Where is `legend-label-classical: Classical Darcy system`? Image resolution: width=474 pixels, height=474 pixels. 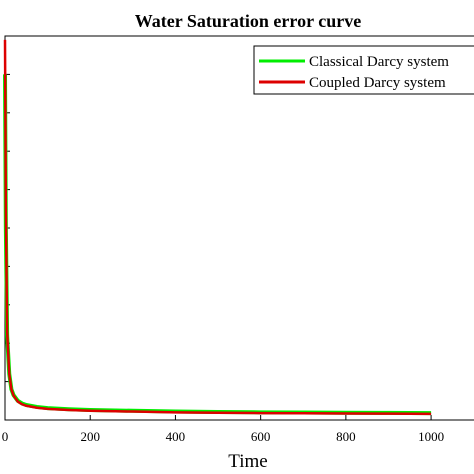 legend-label-classical: Classical Darcy system is located at coordinates (379, 62).